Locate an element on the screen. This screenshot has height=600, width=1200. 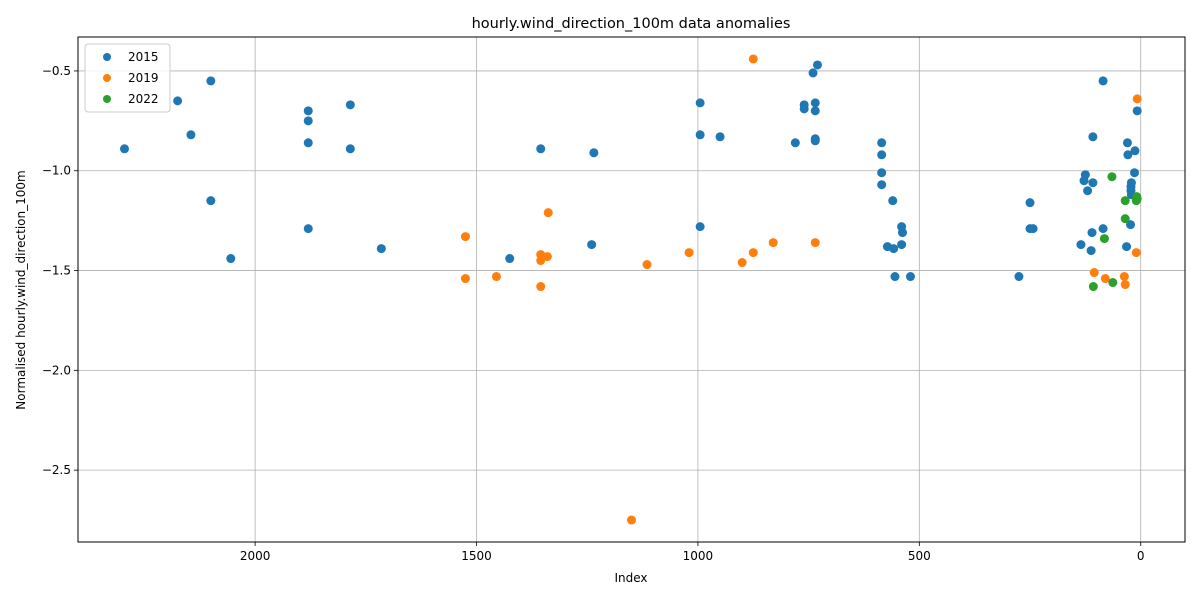
legend-marker-2019 is located at coordinates (107, 78).